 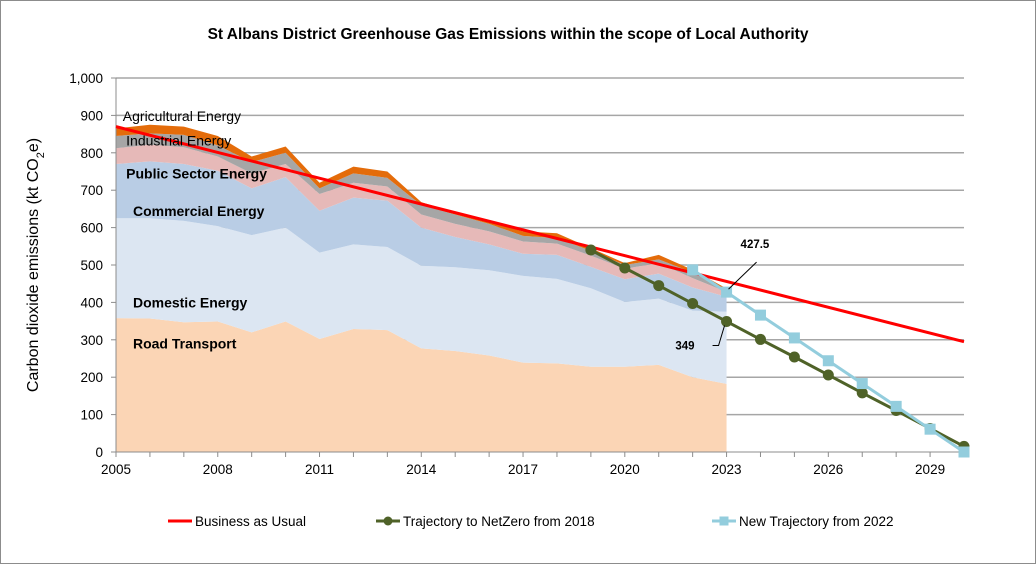 What do you see at coordinates (91, 228) in the screenshot?
I see `y-tick-label: 600` at bounding box center [91, 228].